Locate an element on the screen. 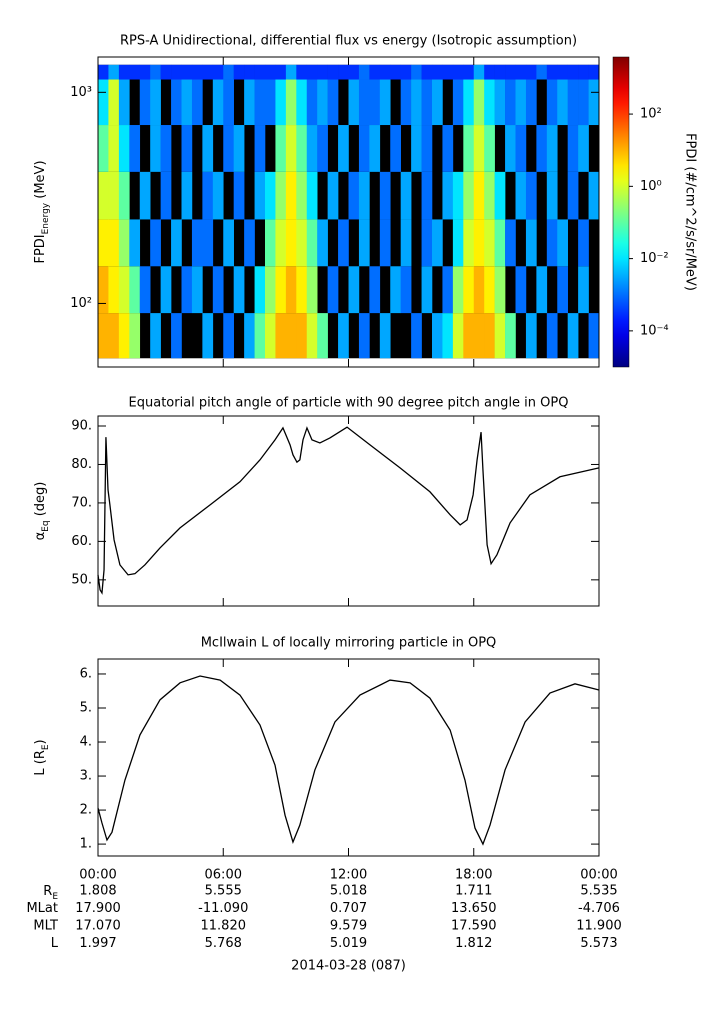  label-part: L (R is located at coordinates (40, 762).